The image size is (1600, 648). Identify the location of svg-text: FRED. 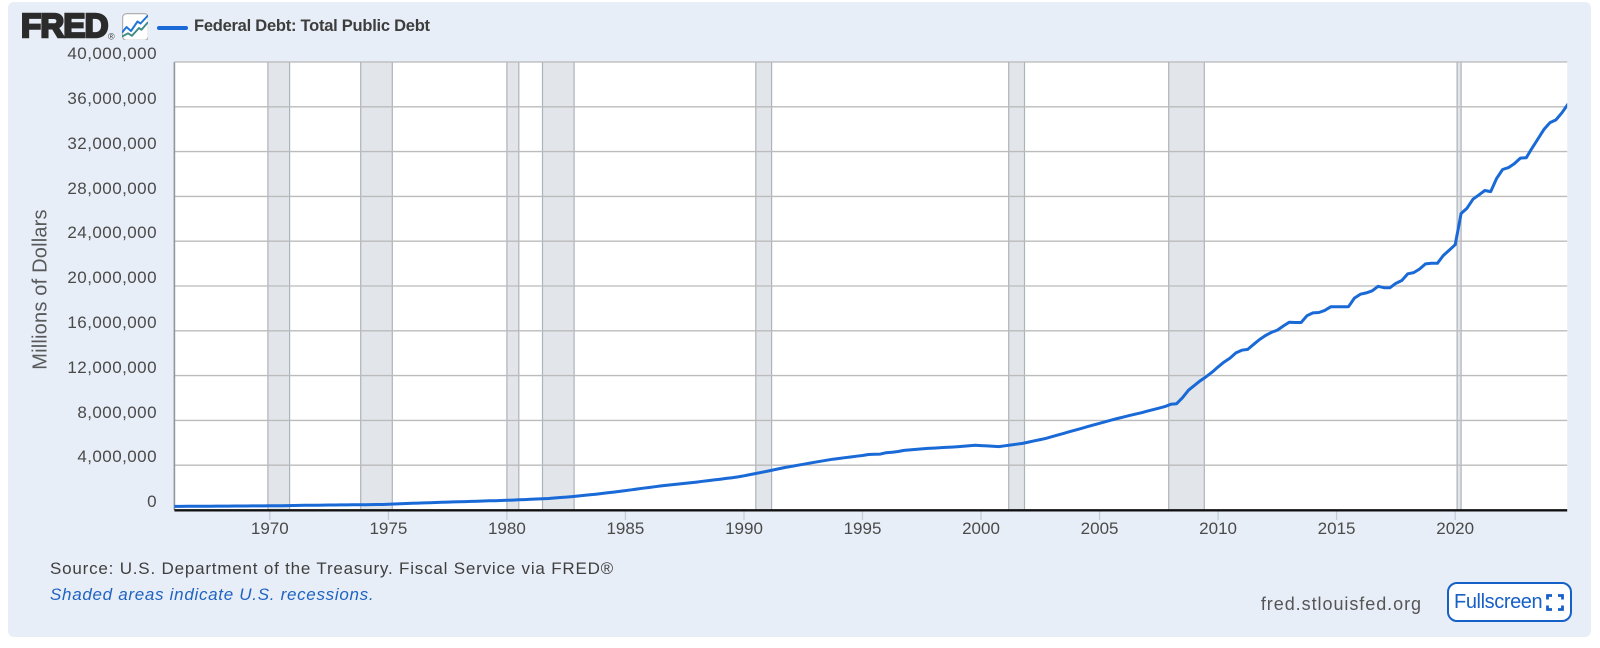
(64, 26).